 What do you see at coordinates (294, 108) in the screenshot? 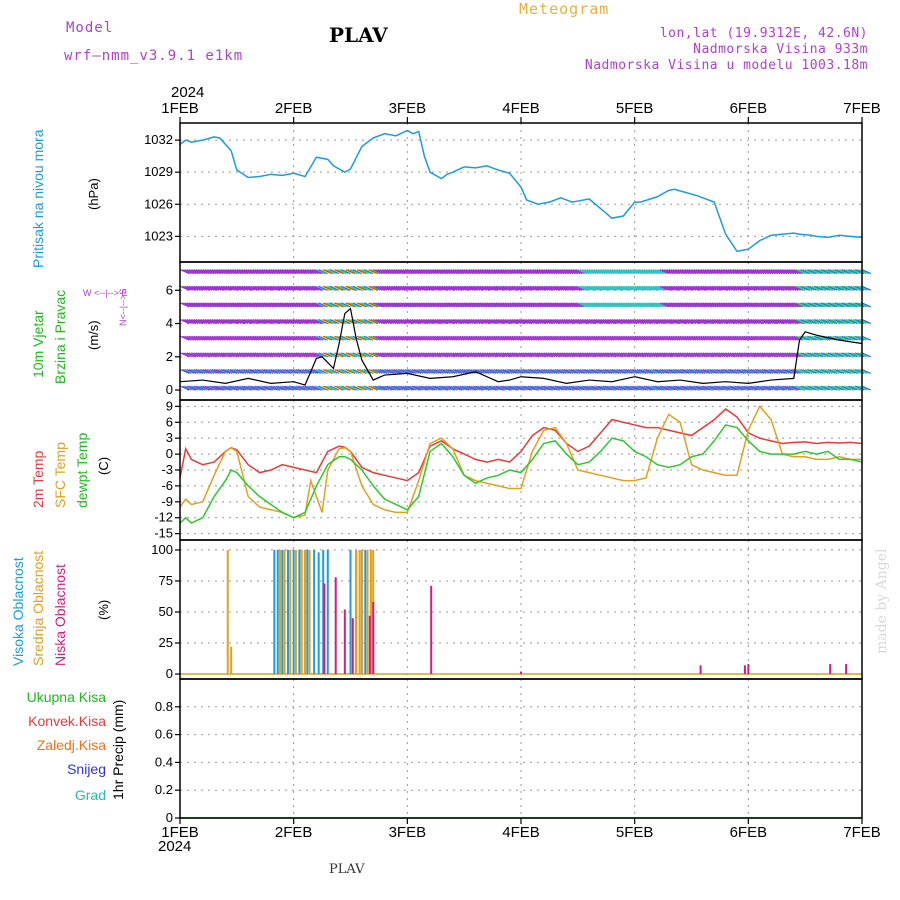
I see `x-tick-label-top: 2FEB` at bounding box center [294, 108].